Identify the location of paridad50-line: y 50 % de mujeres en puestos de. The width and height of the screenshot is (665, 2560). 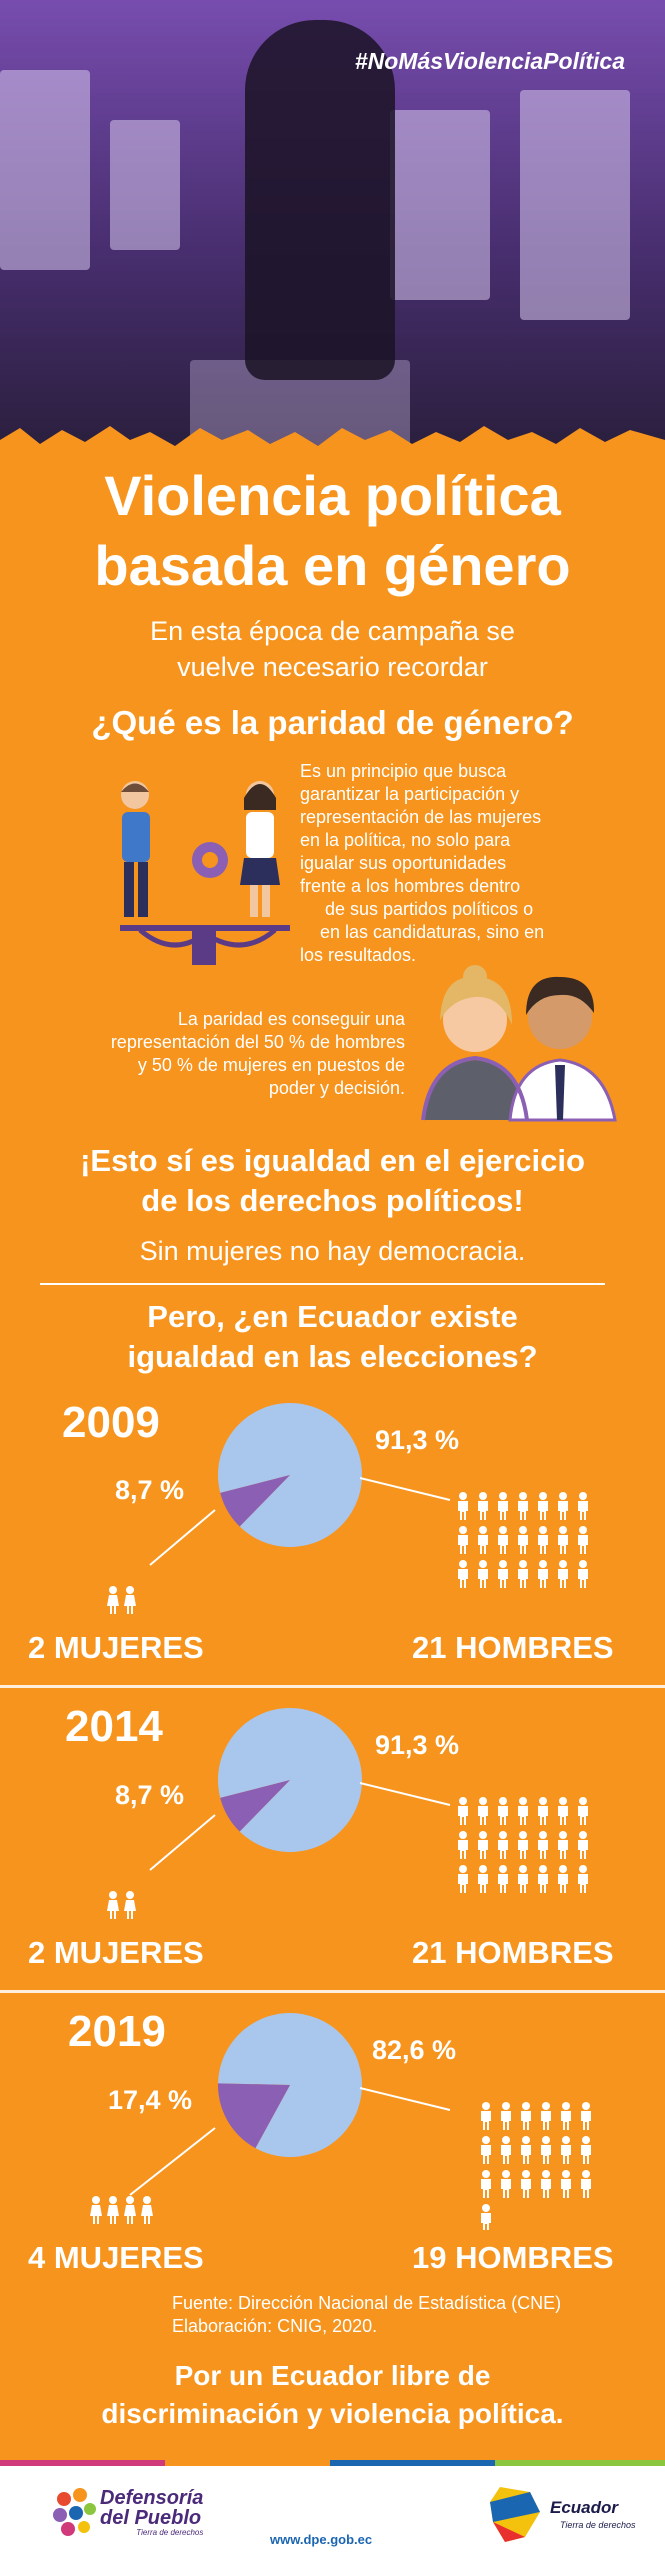
(271, 1065).